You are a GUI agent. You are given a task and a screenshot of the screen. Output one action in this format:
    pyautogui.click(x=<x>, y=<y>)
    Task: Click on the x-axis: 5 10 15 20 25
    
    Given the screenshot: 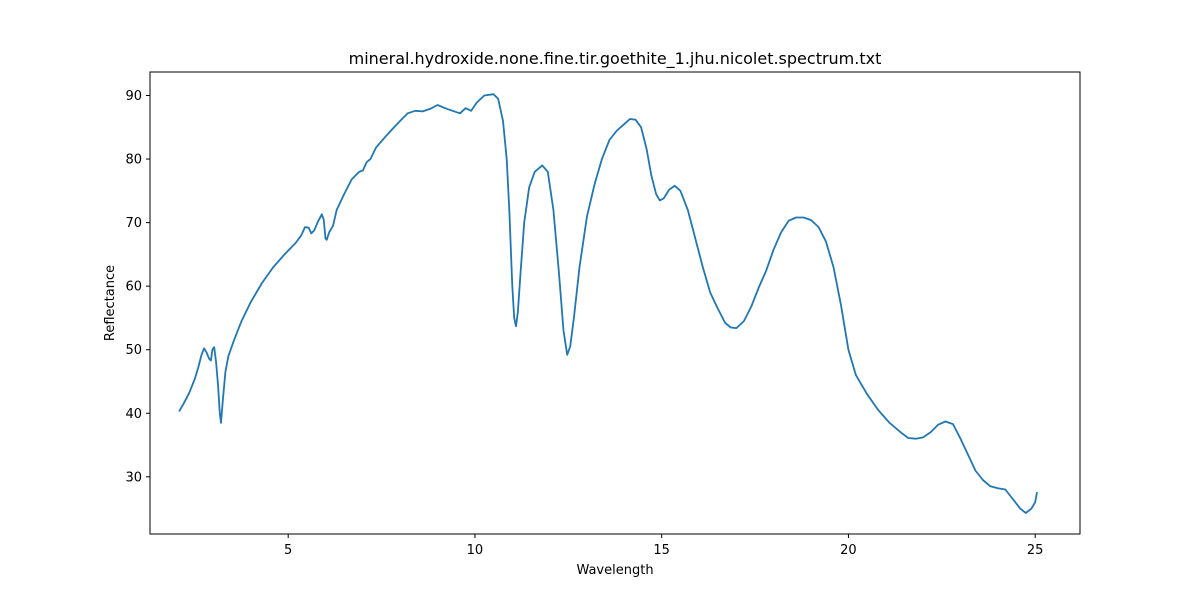 What is the action you would take?
    pyautogui.click(x=663, y=546)
    